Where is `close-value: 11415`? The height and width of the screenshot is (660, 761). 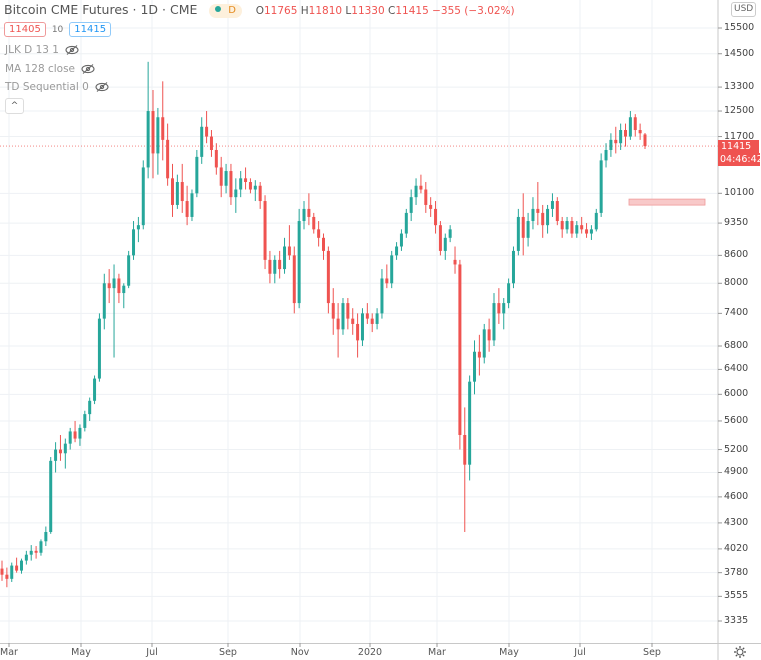
close-value: 11415 is located at coordinates (412, 11).